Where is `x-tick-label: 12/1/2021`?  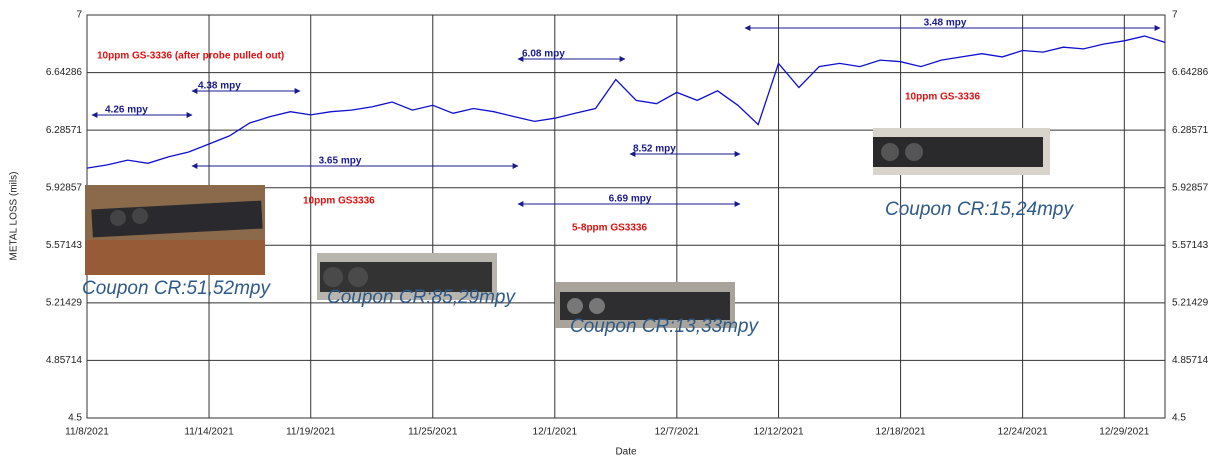
x-tick-label: 12/1/2021 is located at coordinates (555, 432).